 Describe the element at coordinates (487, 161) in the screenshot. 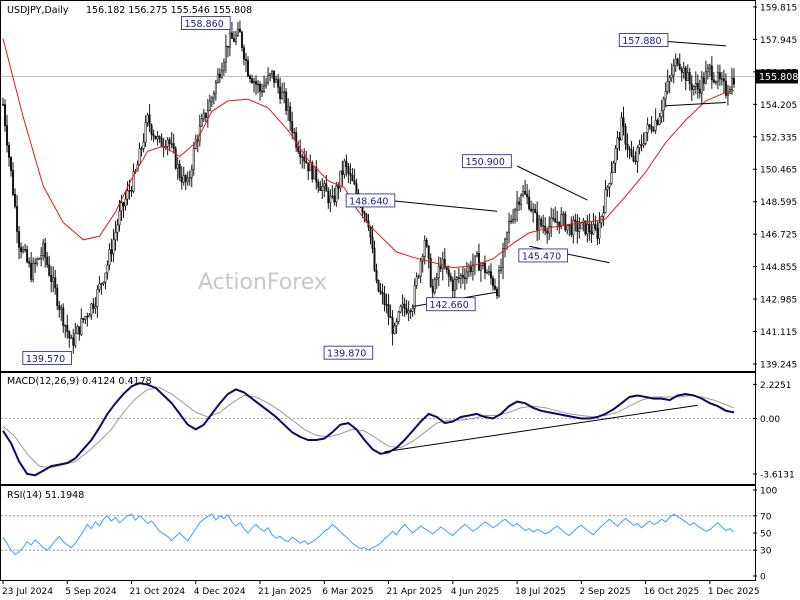

I see `price-annotation: 150.900` at that location.